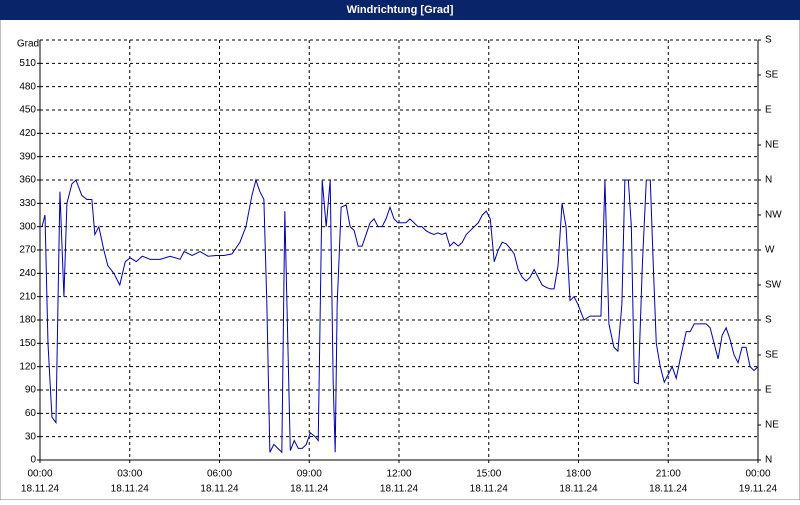 Image resolution: width=800 pixels, height=505 pixels. Describe the element at coordinates (27, 133) in the screenshot. I see `y-tick-label: 420` at that location.